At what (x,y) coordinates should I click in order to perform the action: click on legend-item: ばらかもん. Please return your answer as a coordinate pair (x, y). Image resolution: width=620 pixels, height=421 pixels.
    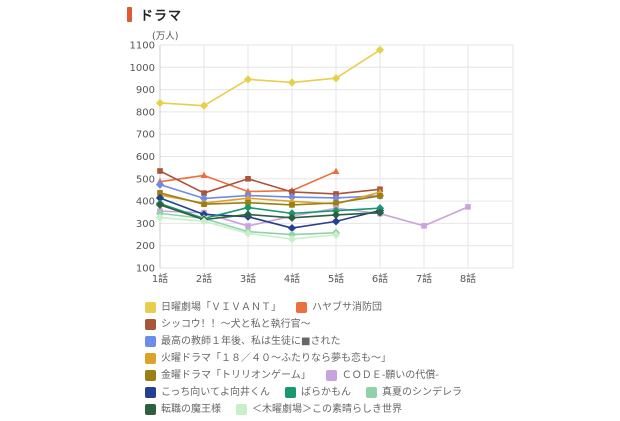
    Looking at the image, I should click on (318, 392).